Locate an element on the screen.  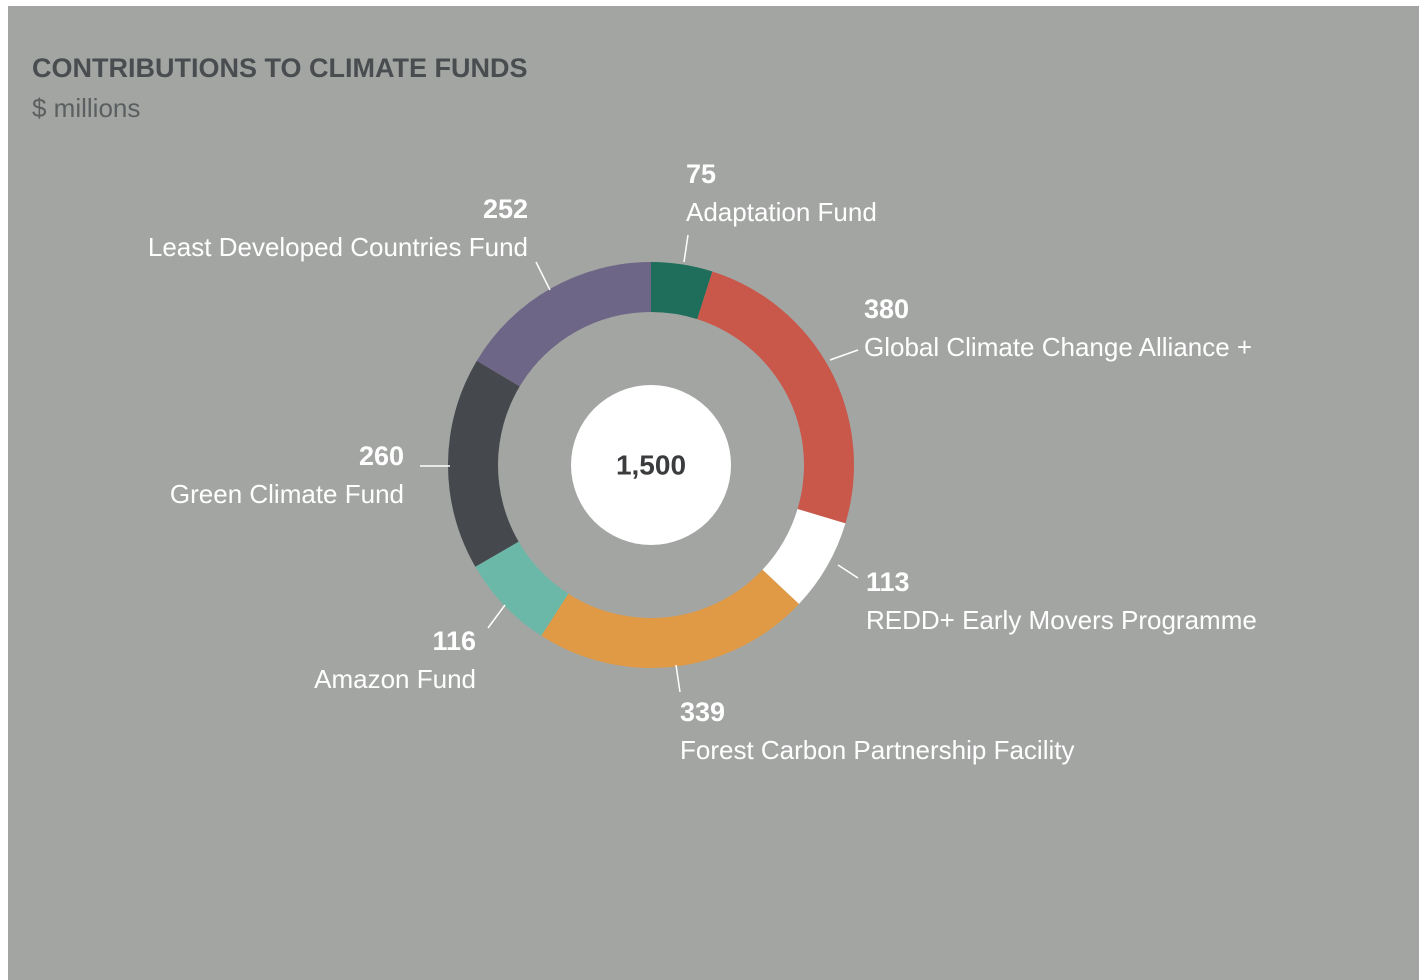
category-label: Forest Carbon Partnership Facility is located at coordinates (877, 750).